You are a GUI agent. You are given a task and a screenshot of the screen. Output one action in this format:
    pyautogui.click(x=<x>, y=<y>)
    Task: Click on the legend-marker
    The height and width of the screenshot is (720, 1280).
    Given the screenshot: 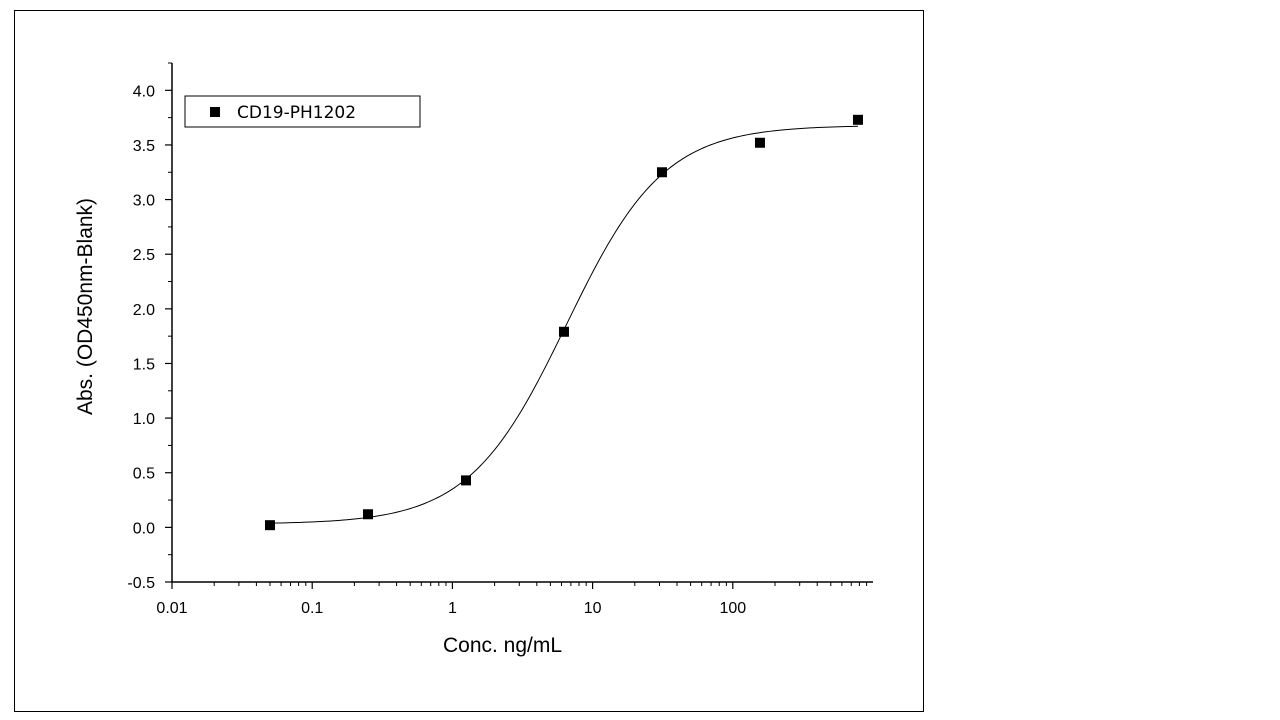 What is the action you would take?
    pyautogui.click(x=215, y=112)
    